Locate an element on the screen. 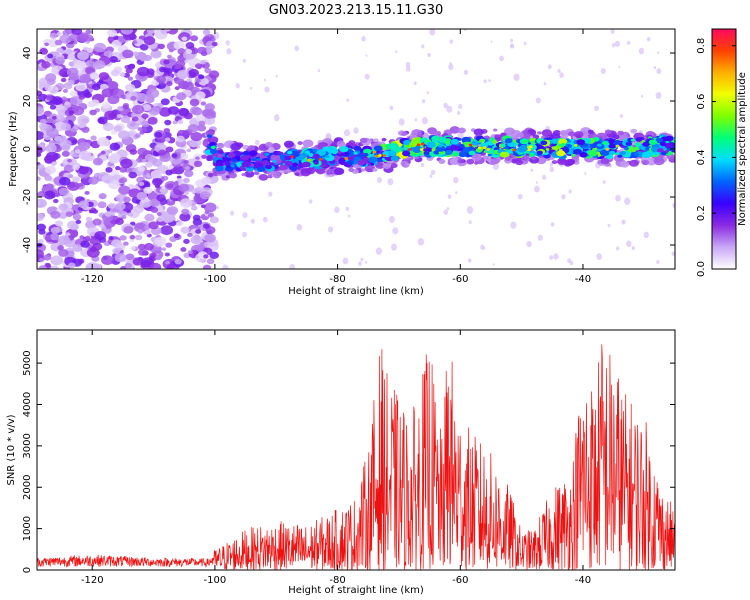  x-tick-label: -100 is located at coordinates (215, 580).